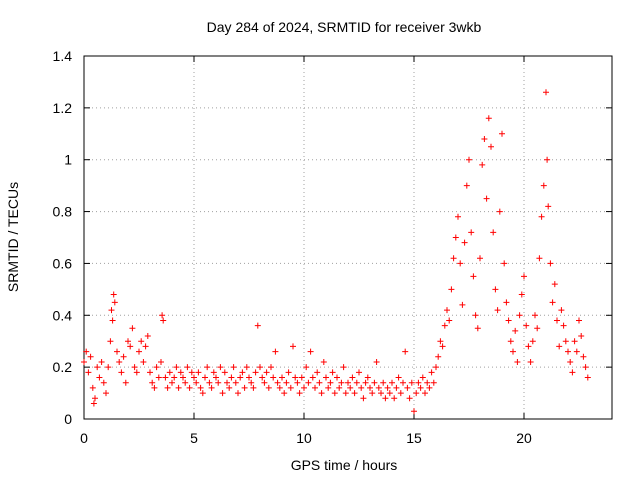  Describe the element at coordinates (63, 315) in the screenshot. I see `y-tick-label: 0.4` at that location.